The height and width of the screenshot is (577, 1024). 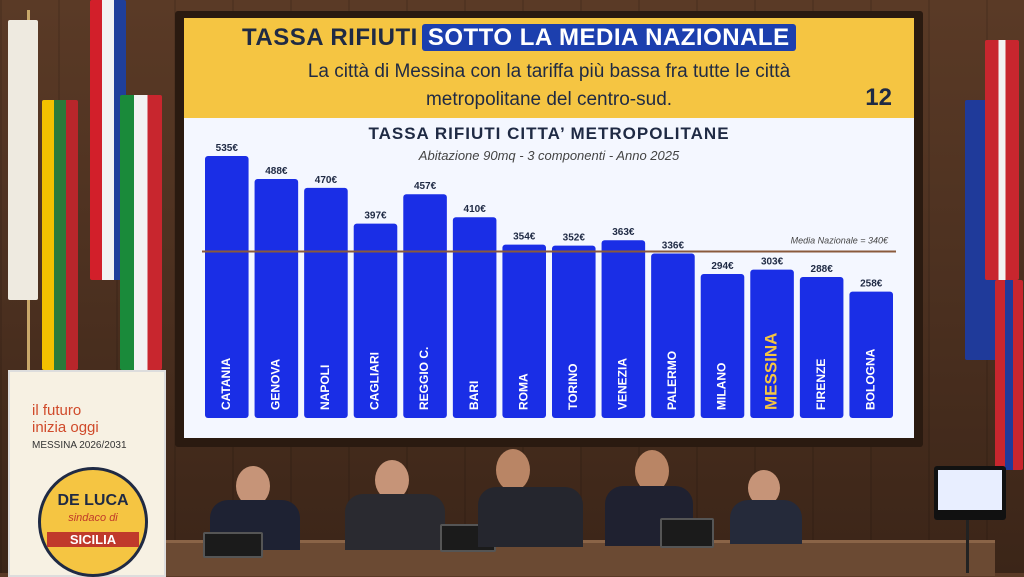 I want to click on bar-value-label: 363€, so click(x=623, y=232).